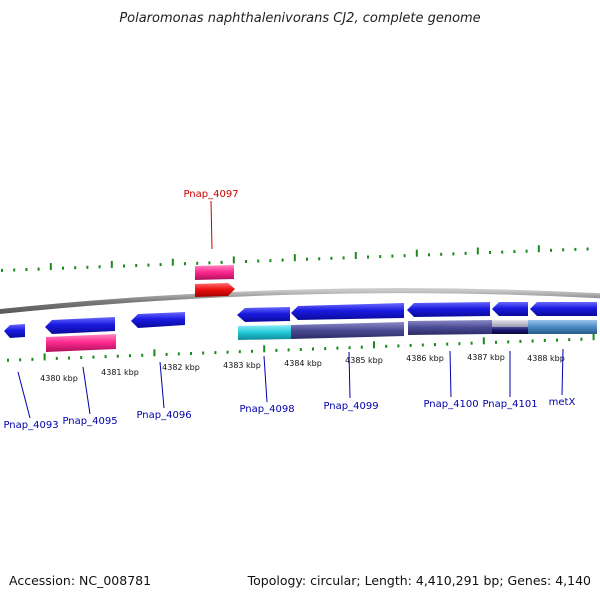  I want to click on gene-label-pnap-4093: Pnap_4093, so click(30, 425).